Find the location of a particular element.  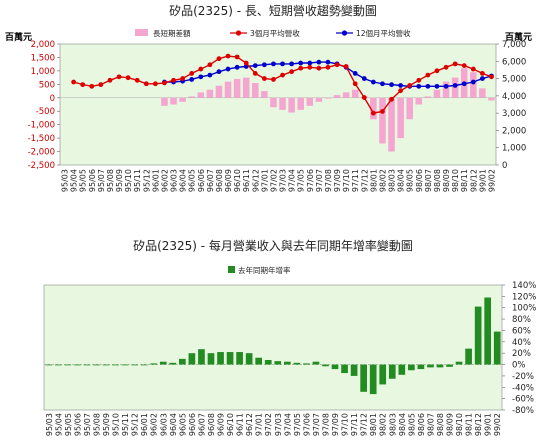

x-tick-label-2: 98/07 is located at coordinates (430, 424).